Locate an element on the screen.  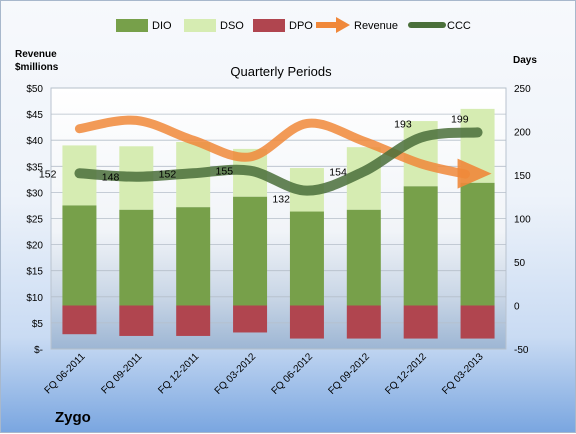
x-tick-label: FQ 06-2012 is located at coordinates (293, 374).